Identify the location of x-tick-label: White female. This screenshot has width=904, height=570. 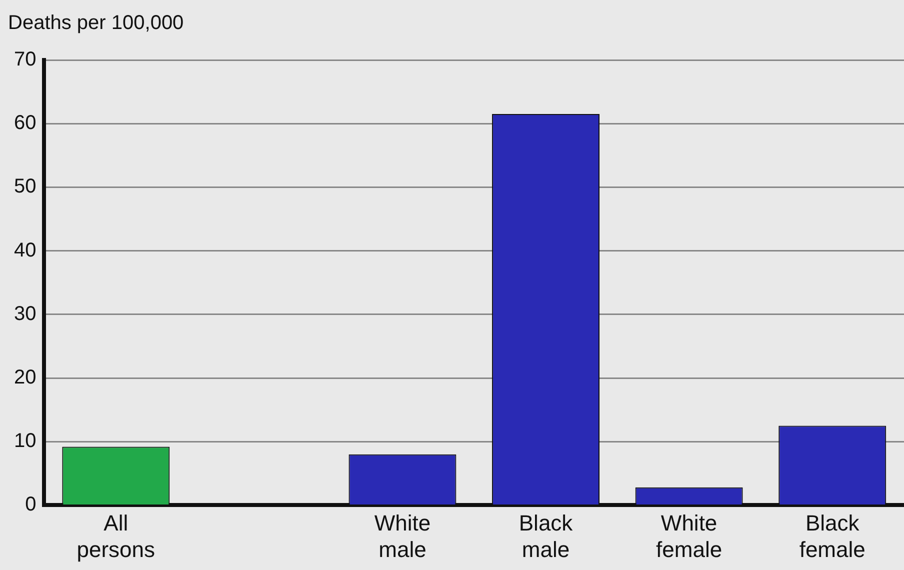
(689, 536).